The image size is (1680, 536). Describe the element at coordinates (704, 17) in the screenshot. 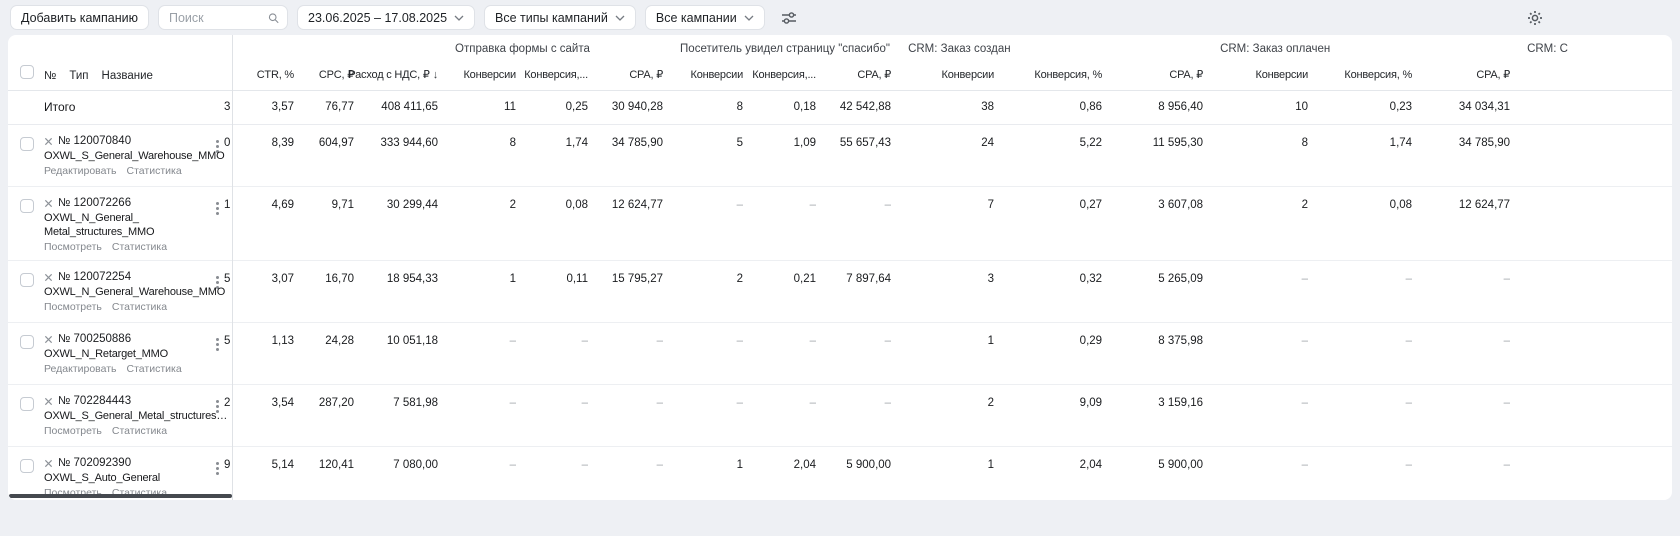

I see `campaign-filter-button: Все кампании` at that location.